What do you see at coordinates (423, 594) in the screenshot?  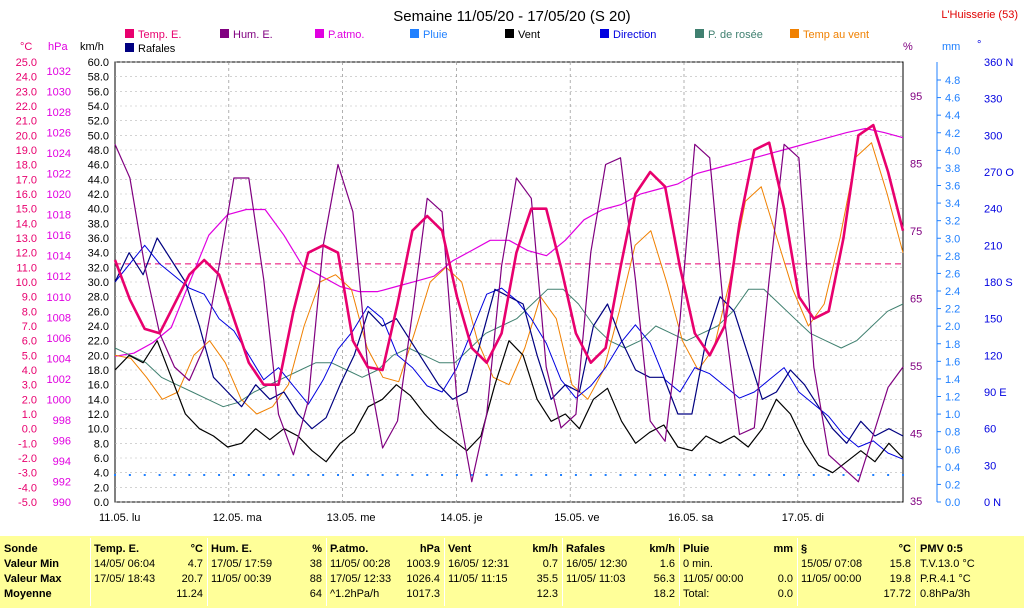 I see `stat-moy-v: 1017.3` at bounding box center [423, 594].